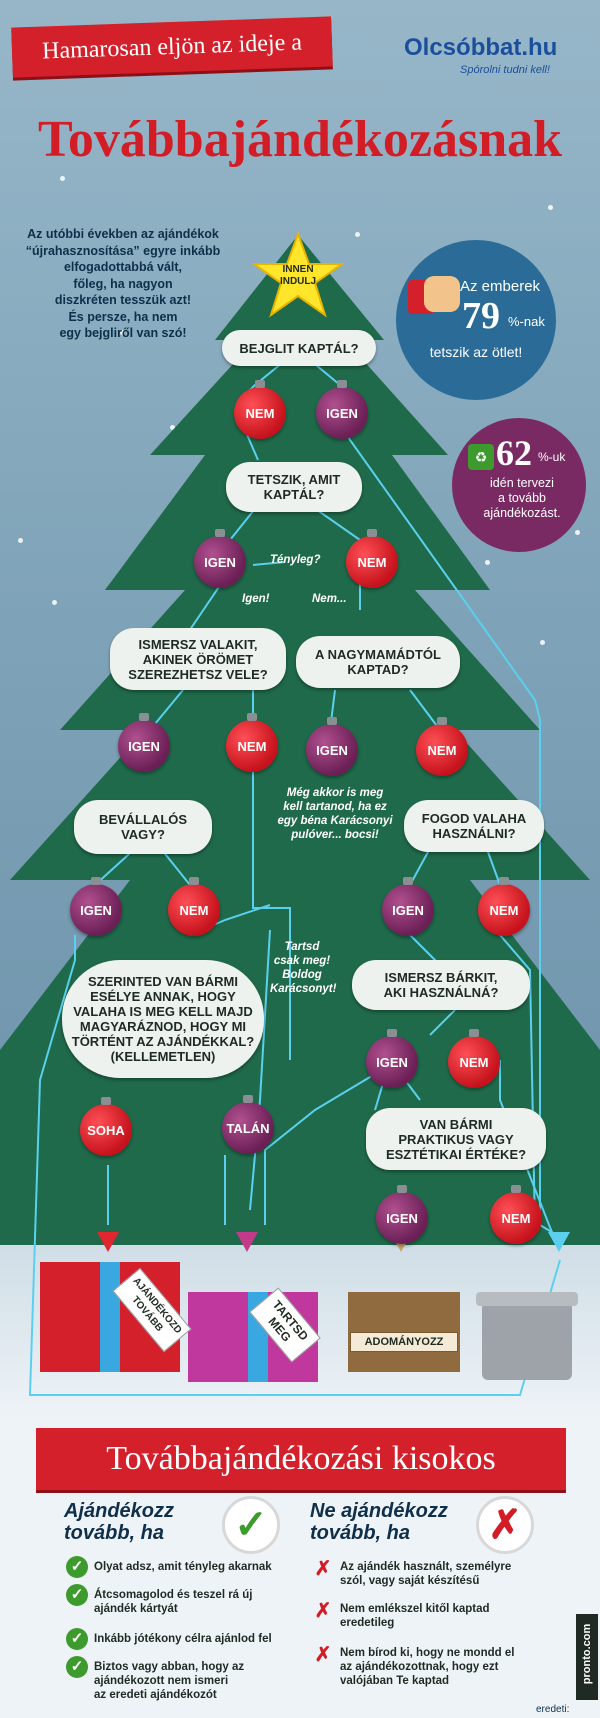 The height and width of the screenshot is (1718, 600). I want to click on stat-79-value: 79, so click(481, 316).